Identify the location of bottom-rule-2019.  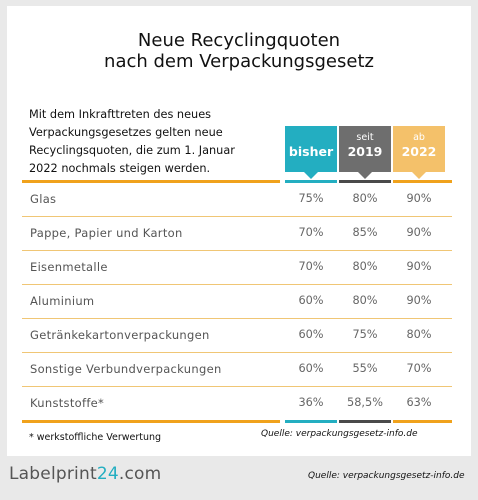
(365, 421).